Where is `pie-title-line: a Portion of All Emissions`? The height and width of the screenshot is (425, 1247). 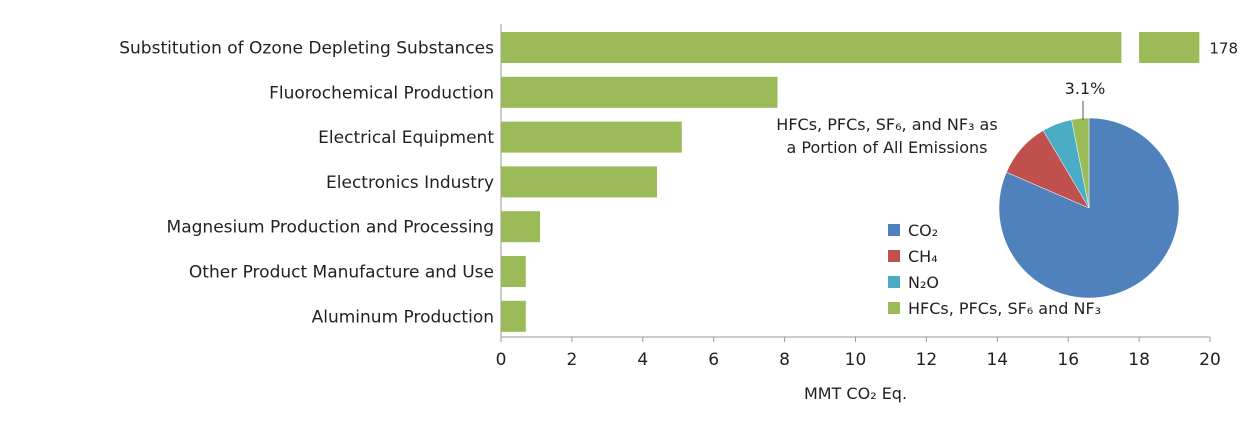 pie-title-line: a Portion of All Emissions is located at coordinates (886, 147).